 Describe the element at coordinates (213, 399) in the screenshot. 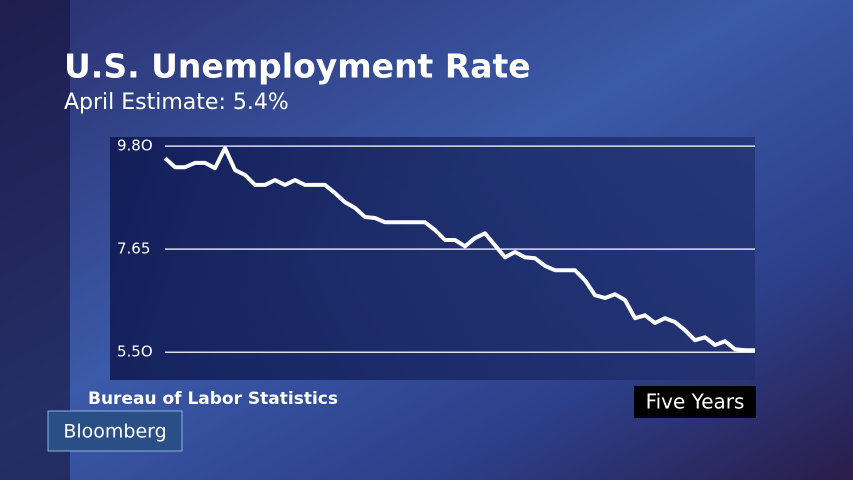

I see `source: Bureau of Labor Statistics` at that location.